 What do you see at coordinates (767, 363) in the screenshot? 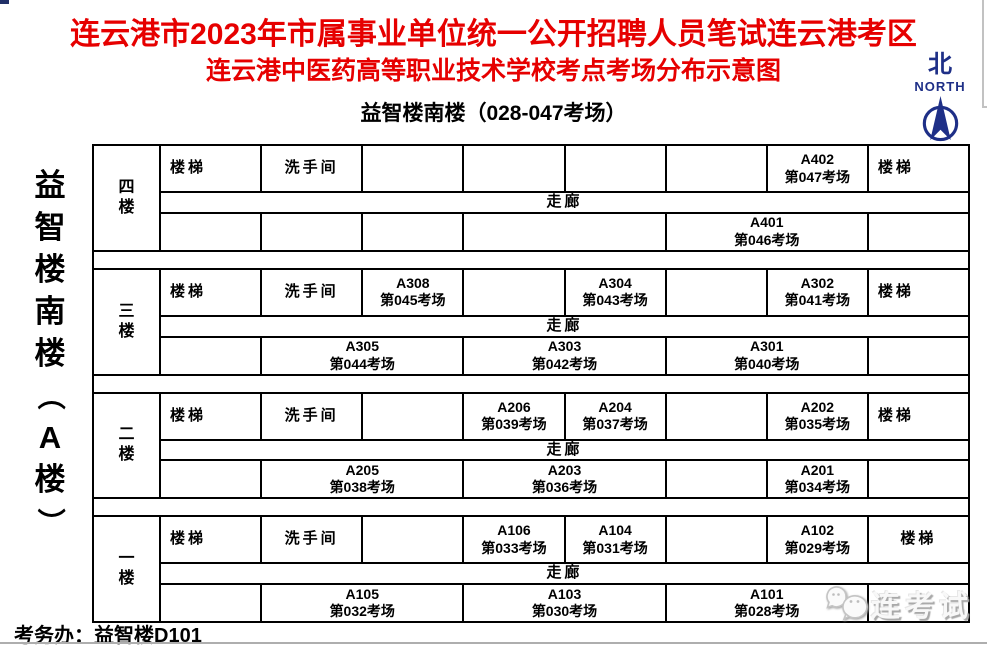
I see `exam-room-number: 第040考场` at bounding box center [767, 363].